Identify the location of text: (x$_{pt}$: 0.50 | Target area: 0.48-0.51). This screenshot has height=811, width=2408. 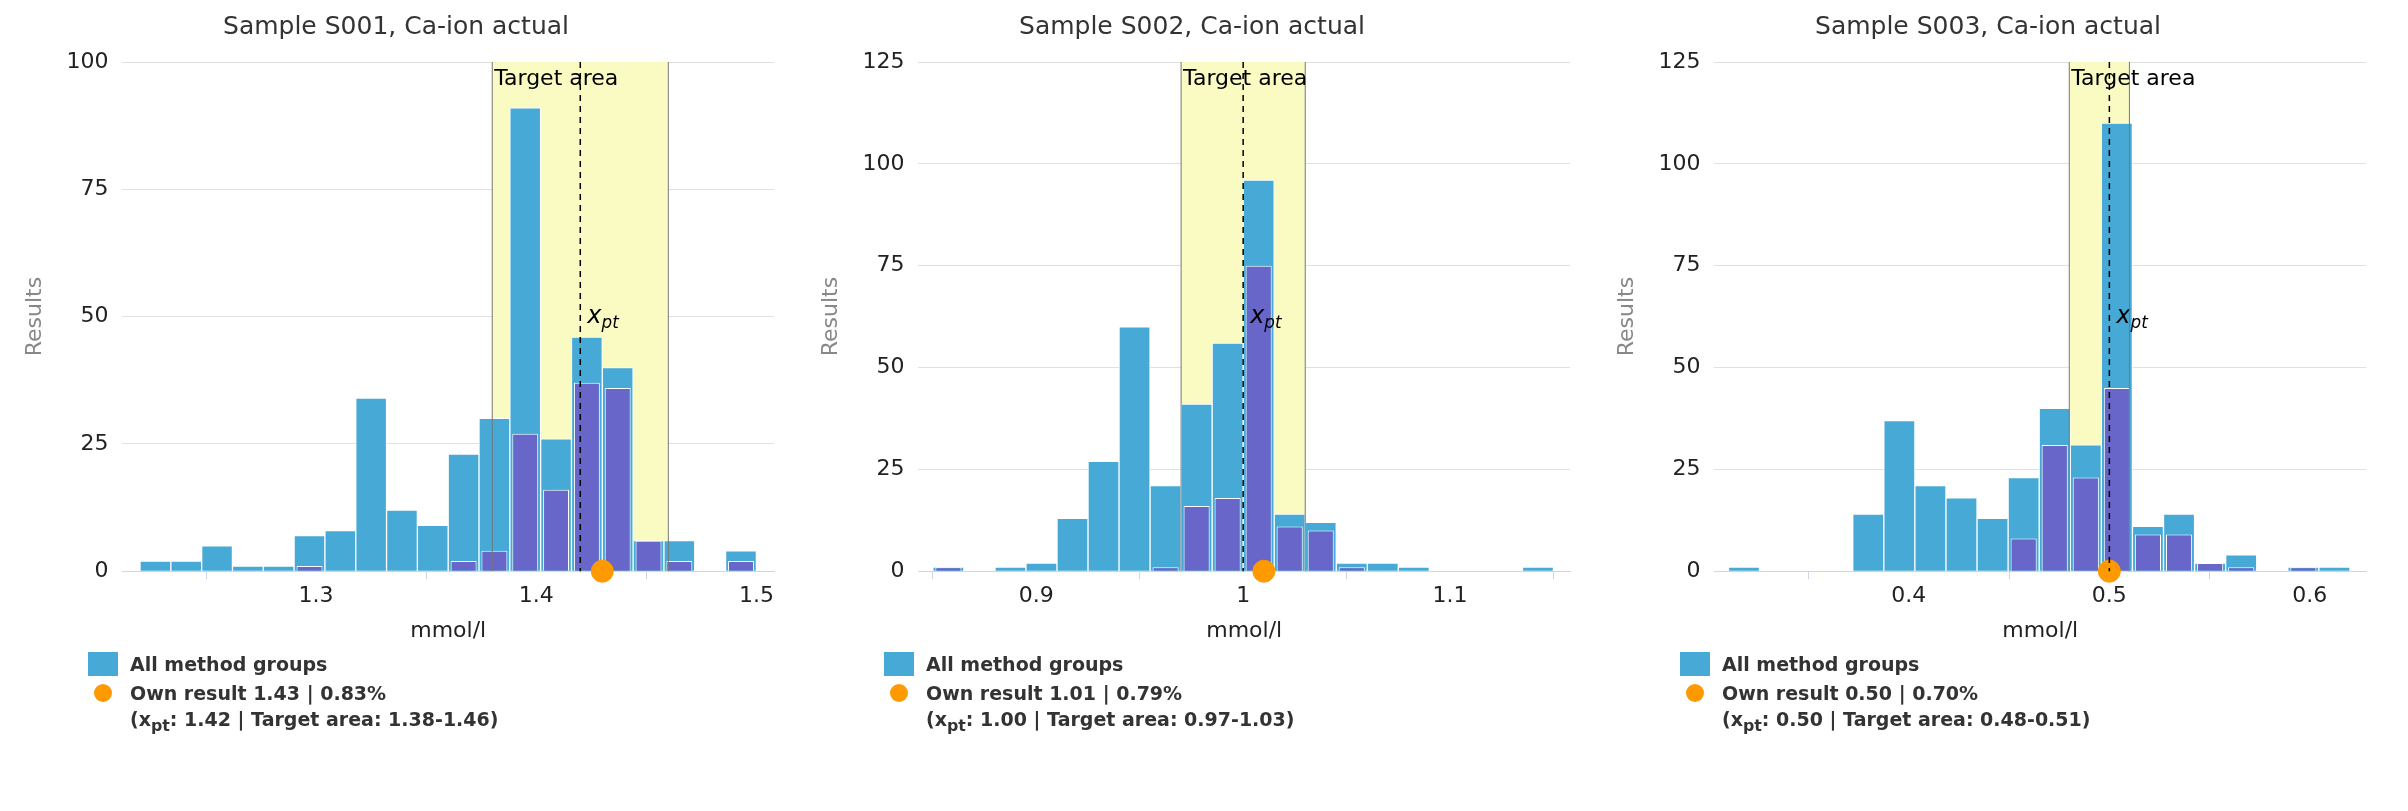
(1906, 721).